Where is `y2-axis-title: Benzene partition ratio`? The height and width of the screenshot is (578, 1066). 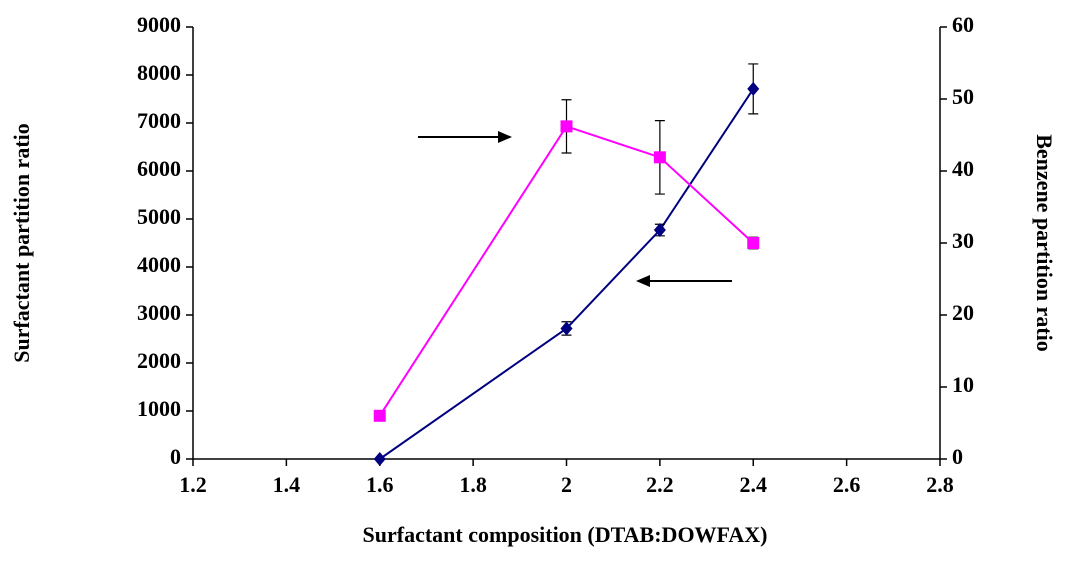 y2-axis-title: Benzene partition ratio is located at coordinates (1044, 243).